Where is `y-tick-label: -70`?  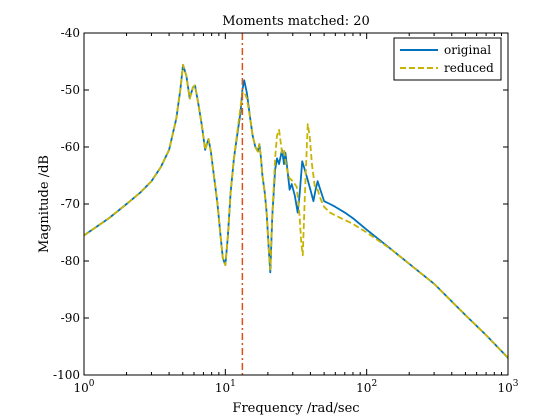
y-tick-label: -70 is located at coordinates (70, 204).